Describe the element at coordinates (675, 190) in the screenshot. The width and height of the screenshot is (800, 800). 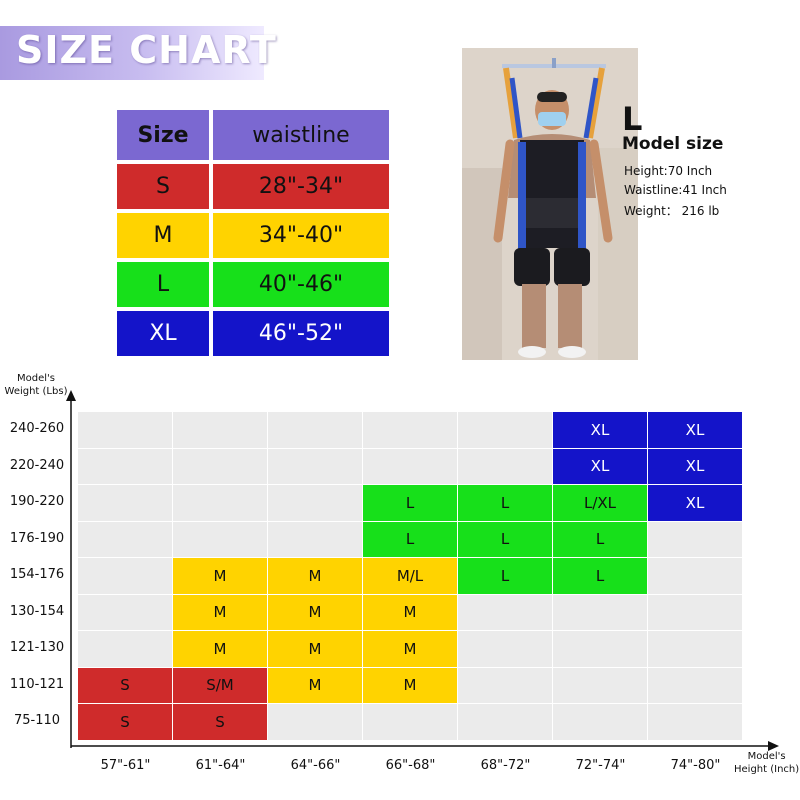
I see `model-waistline: Waistline:41 Inch` at that location.